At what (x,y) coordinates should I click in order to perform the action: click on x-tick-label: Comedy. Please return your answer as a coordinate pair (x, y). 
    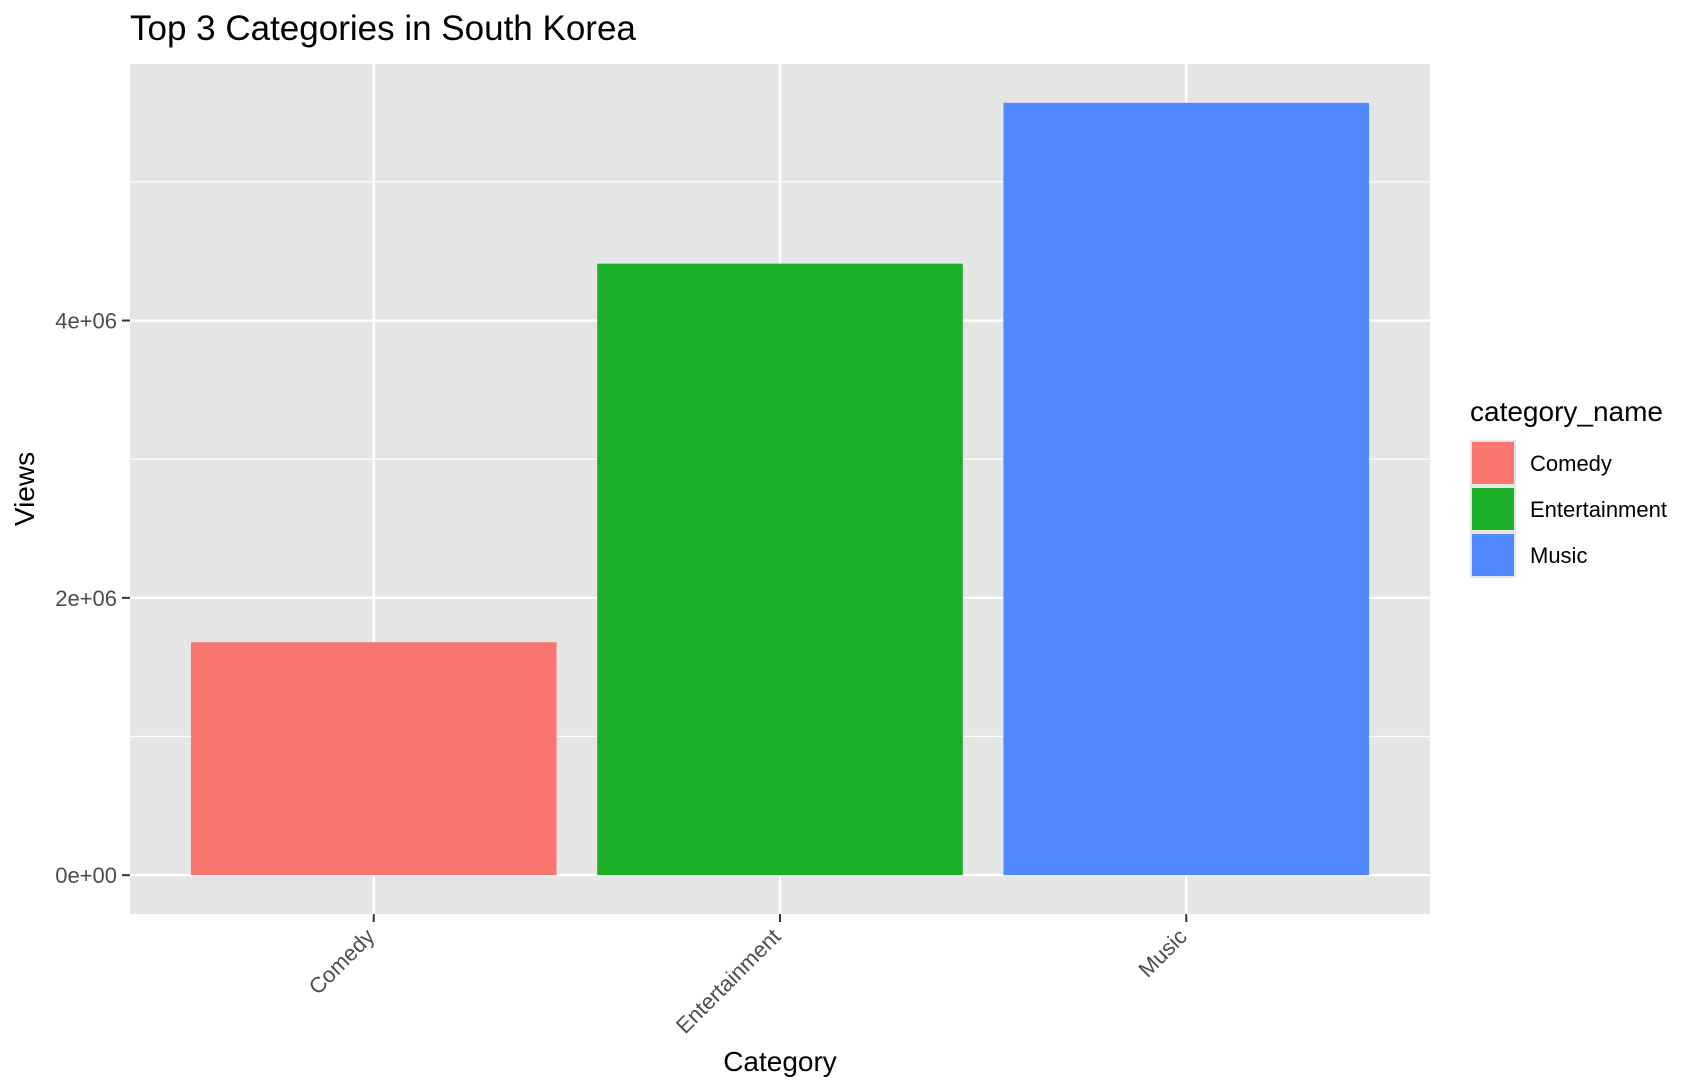
    Looking at the image, I should click on (342, 962).